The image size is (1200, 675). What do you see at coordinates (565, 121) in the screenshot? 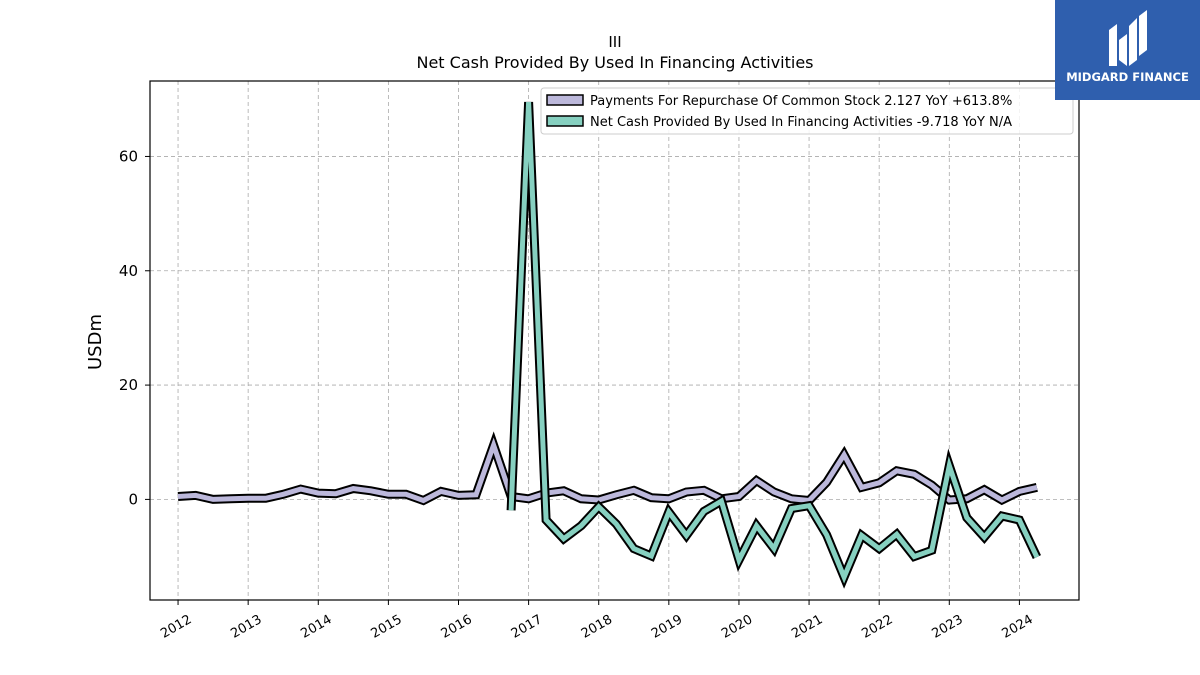
I see `legend-swatch-financing` at bounding box center [565, 121].